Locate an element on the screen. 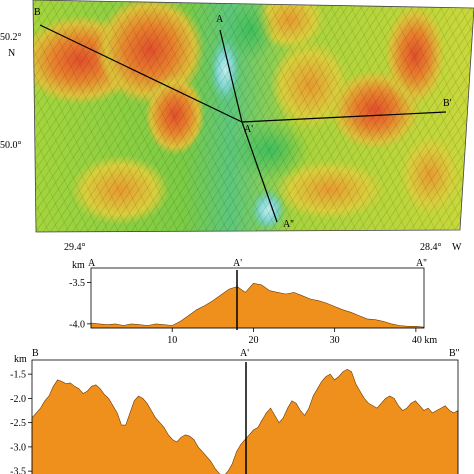 The height and width of the screenshot is (474, 474). lon-hemisphere: W is located at coordinates (457, 247).